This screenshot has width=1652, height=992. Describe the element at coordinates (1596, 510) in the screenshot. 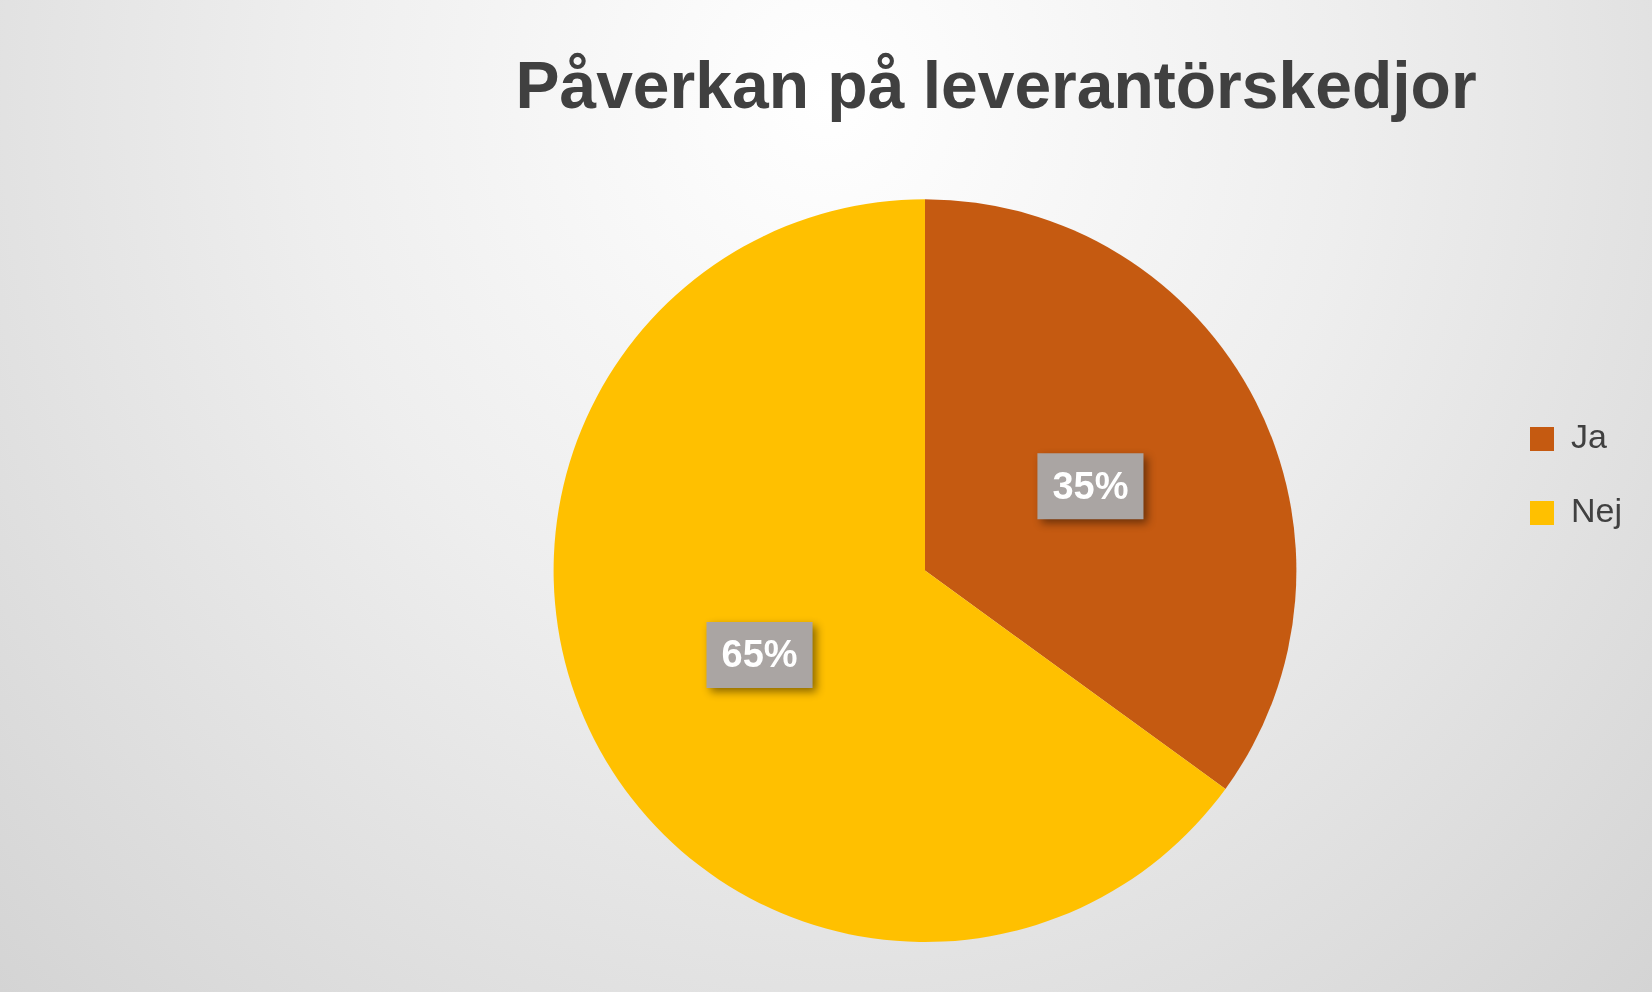

I see `legend-label: Nej` at that location.